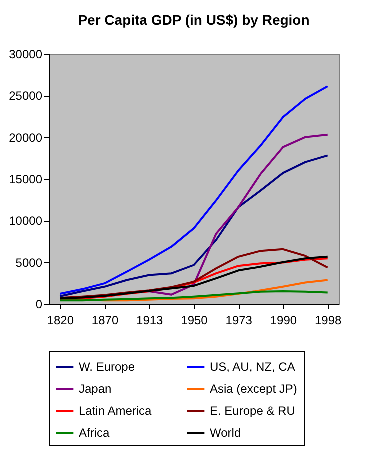 This screenshot has height=461, width=384. Describe the element at coordinates (328, 321) in the screenshot. I see `x-tick-label: 1998` at that location.